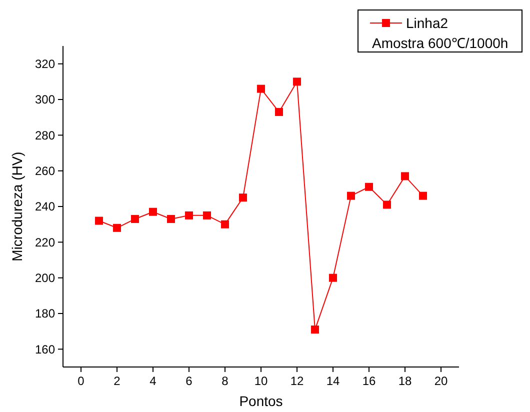 This screenshot has height=412, width=530. Describe the element at coordinates (189, 381) in the screenshot. I see `x-tick-label: 6` at that location.